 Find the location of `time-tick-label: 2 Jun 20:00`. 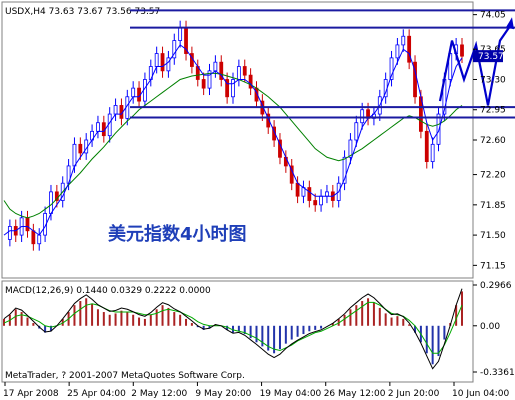

time-tick-label: 2 Jun 20:00 is located at coordinates (414, 394).